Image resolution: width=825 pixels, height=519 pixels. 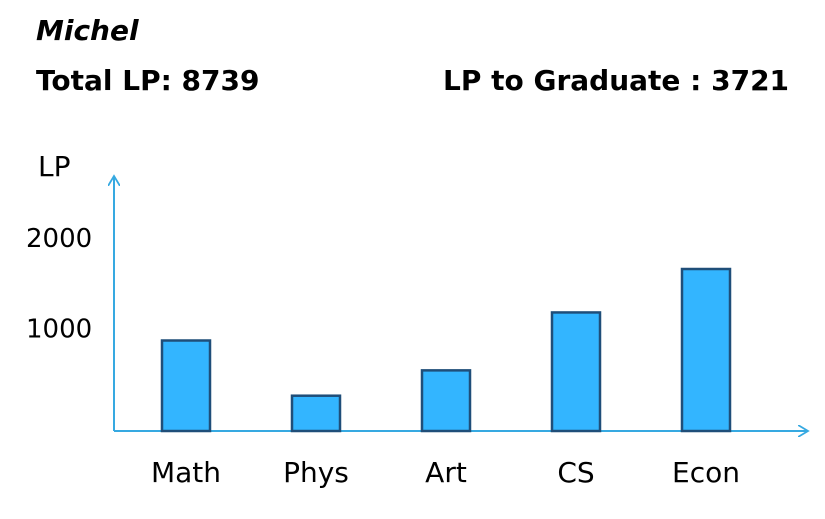 I want to click on lp-to-graduate: LP to Graduate : 3721, so click(x=616, y=80).